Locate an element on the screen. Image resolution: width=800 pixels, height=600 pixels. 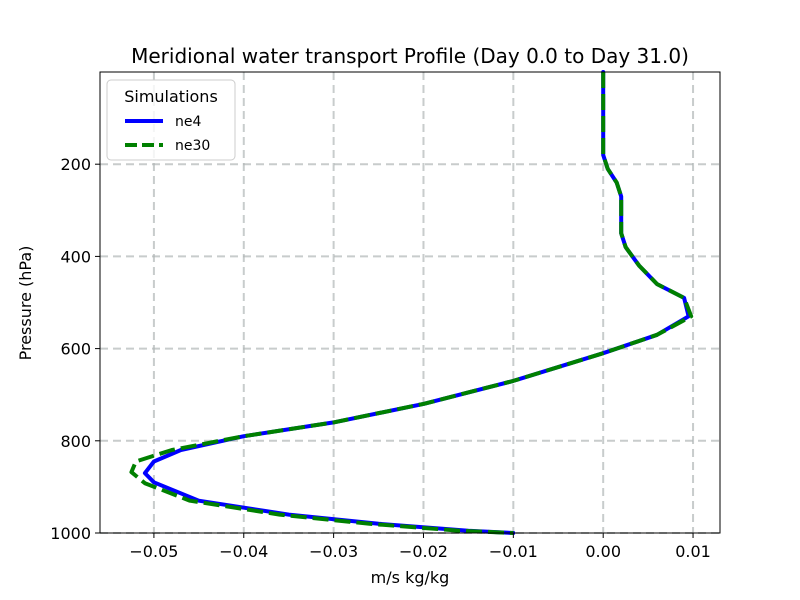
legend: Simulations ne4 ne30 is located at coordinates (171, 120).